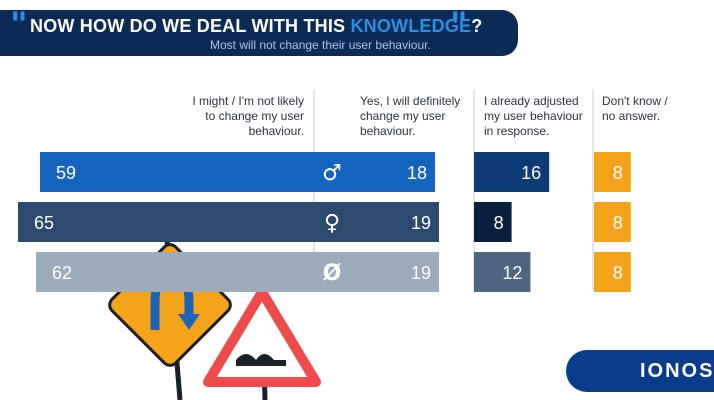  I want to click on data-label-might: 59, so click(66, 173).